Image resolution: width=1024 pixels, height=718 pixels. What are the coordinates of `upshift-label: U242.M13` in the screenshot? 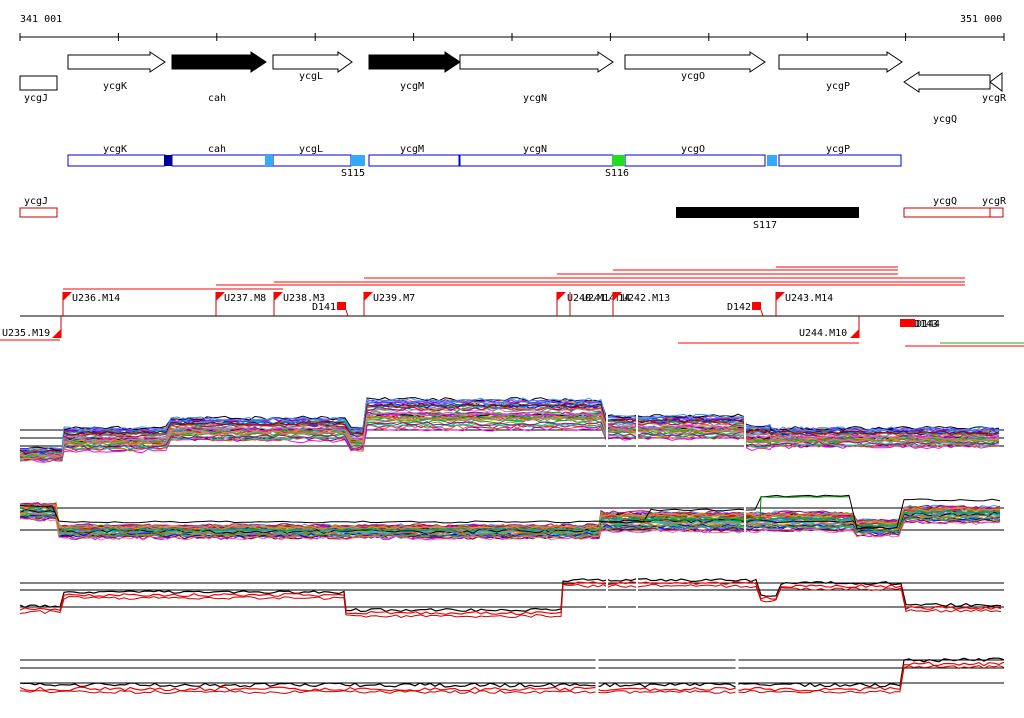 It's located at (646, 298).